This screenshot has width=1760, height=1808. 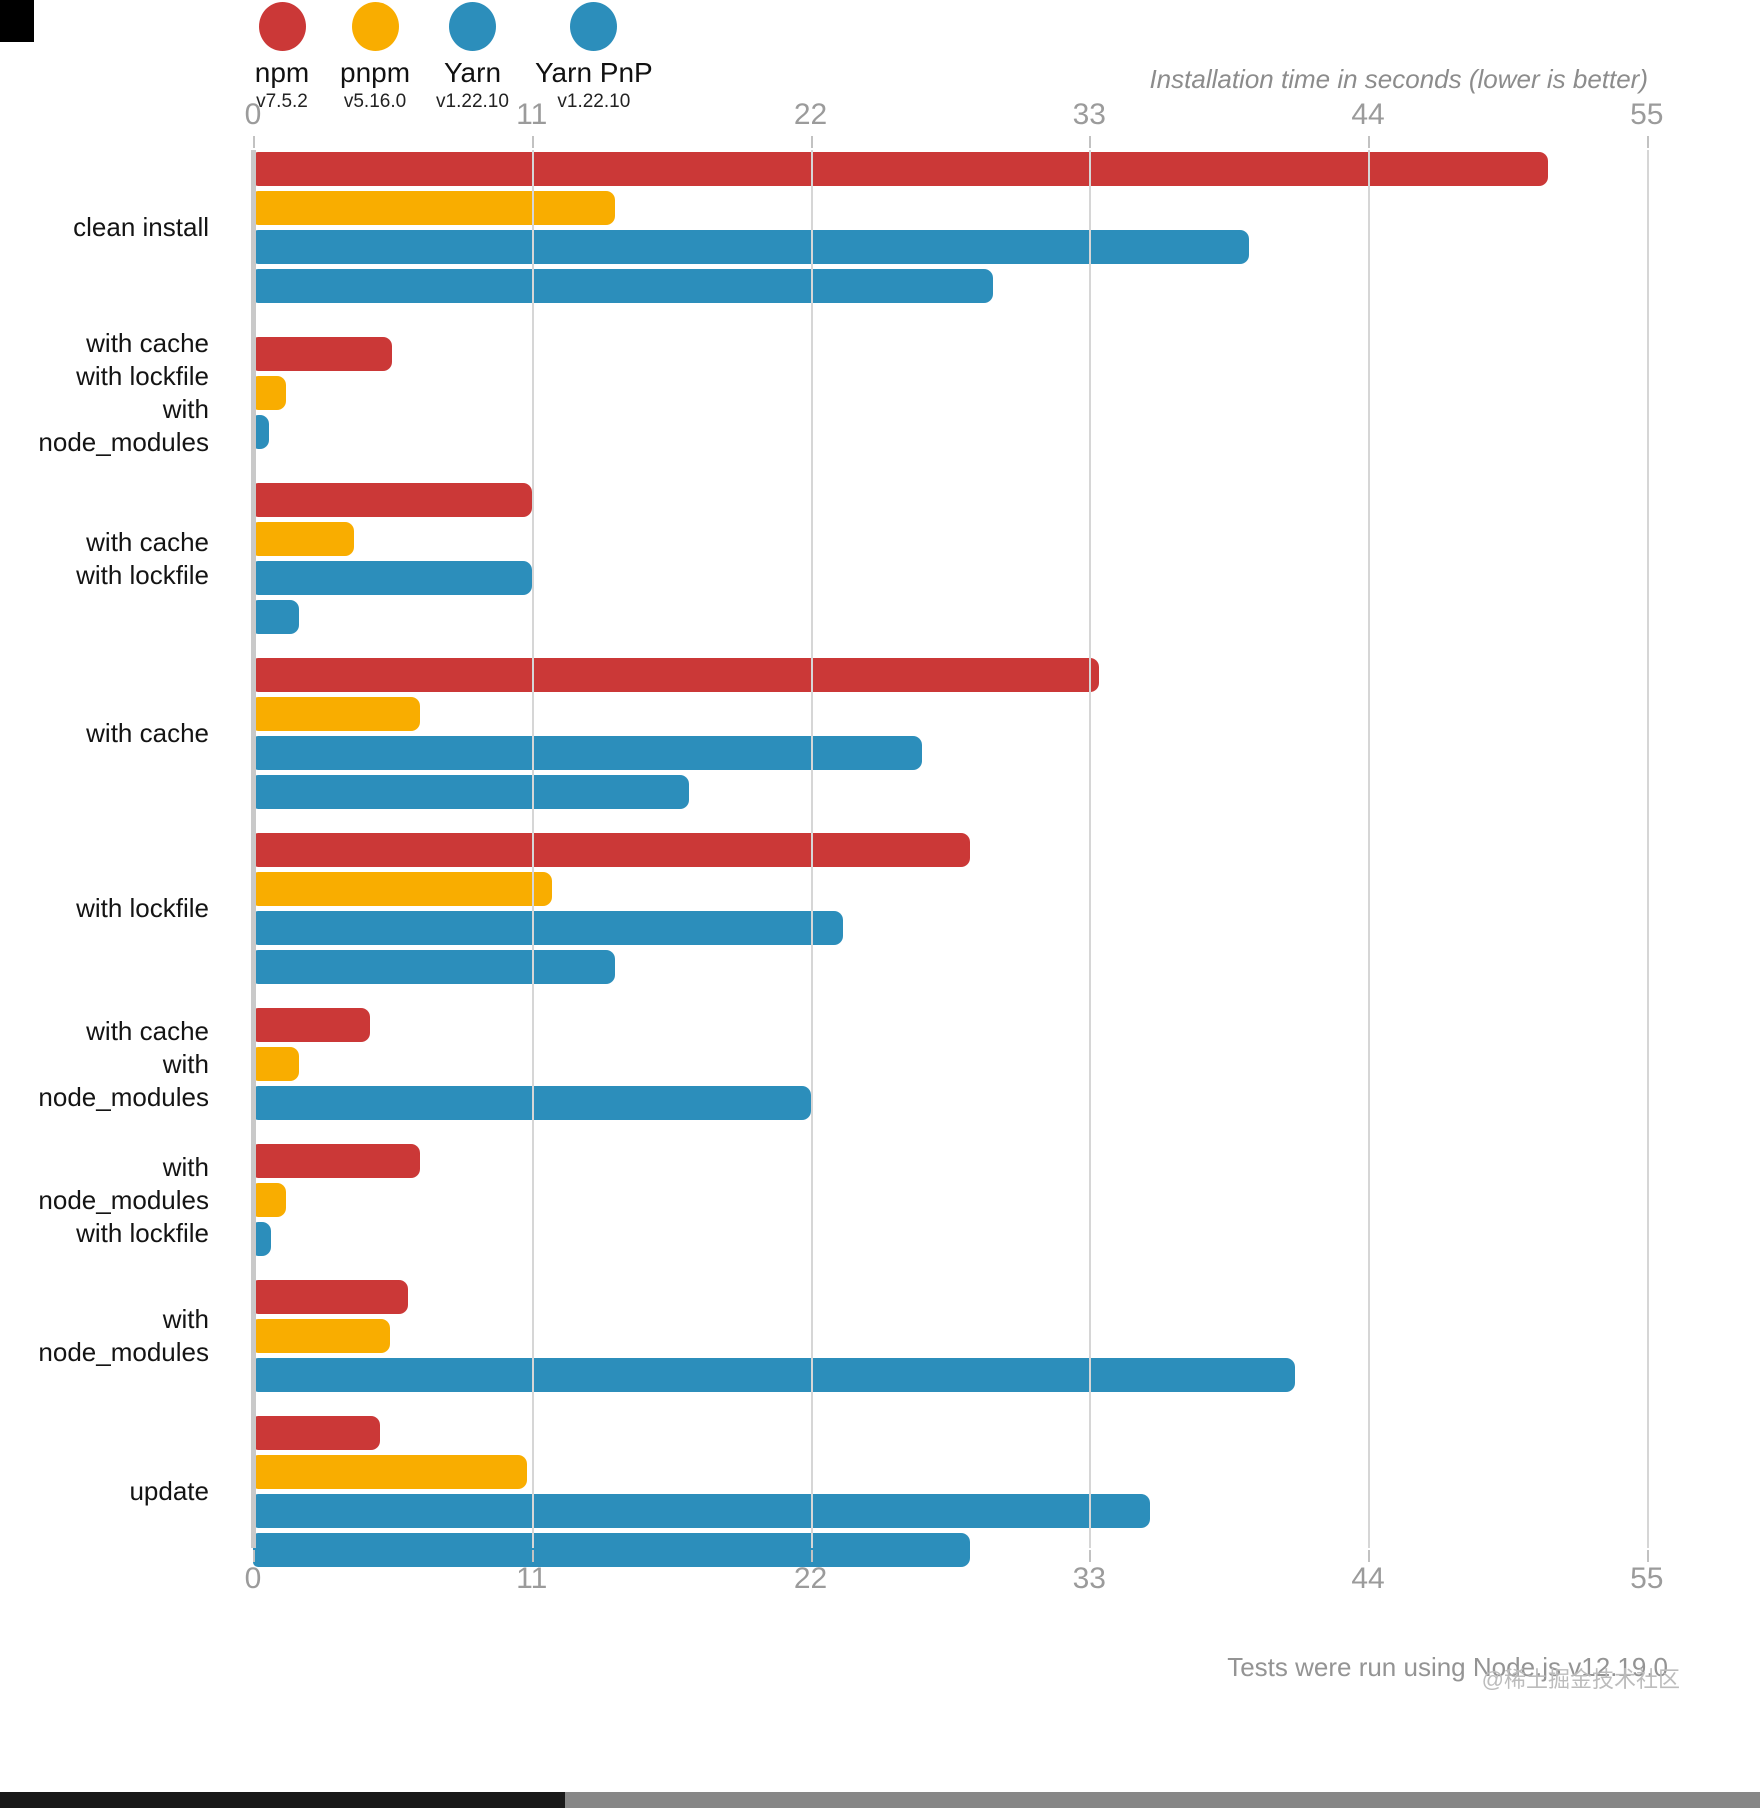 I want to click on footer-note: Tests were run using Node.js v12.19.0, so click(x=1447, y=1667).